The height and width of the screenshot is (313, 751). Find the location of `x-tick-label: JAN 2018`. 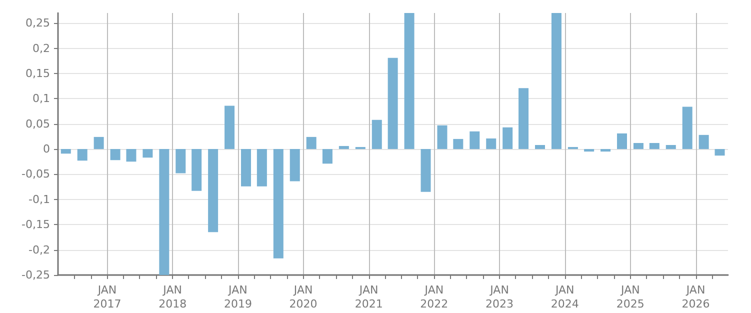

x-tick-label: JAN 2018 is located at coordinates (172, 297).